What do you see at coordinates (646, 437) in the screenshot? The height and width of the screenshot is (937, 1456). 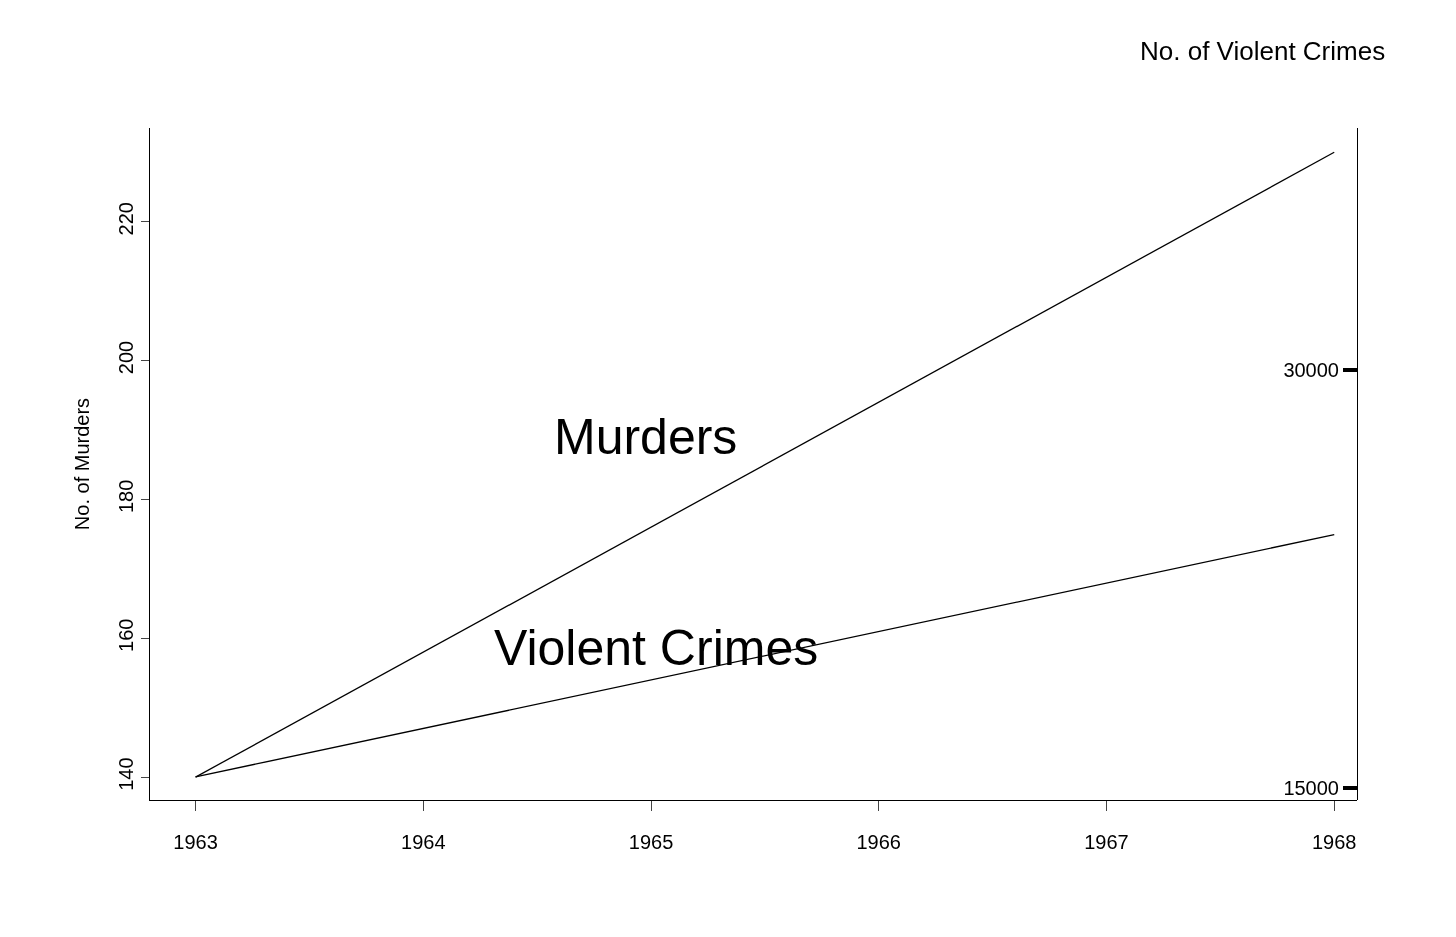 I see `series-label: Murders` at bounding box center [646, 437].